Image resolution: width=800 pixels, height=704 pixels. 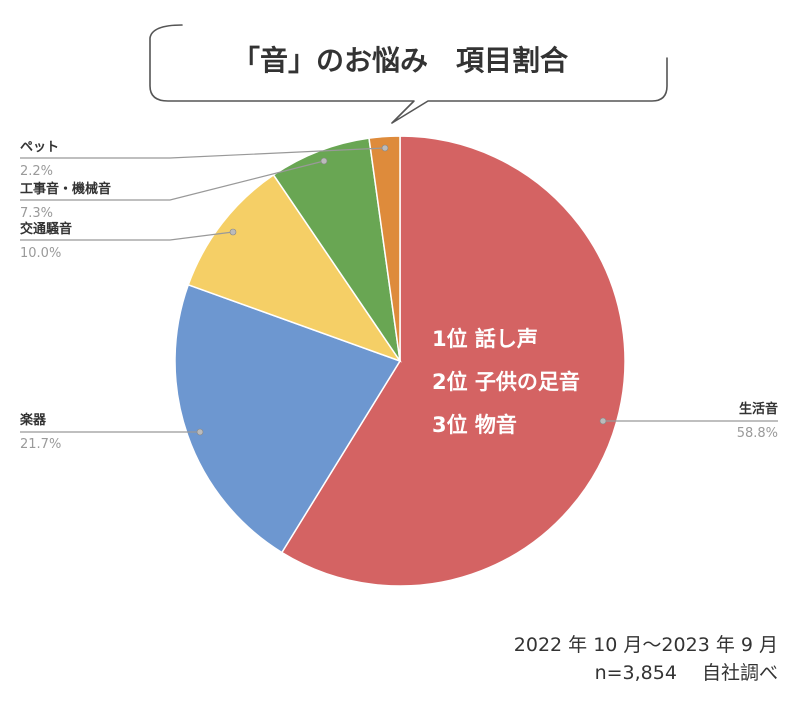 I want to click on slice-label: 生活音, so click(x=758, y=409).